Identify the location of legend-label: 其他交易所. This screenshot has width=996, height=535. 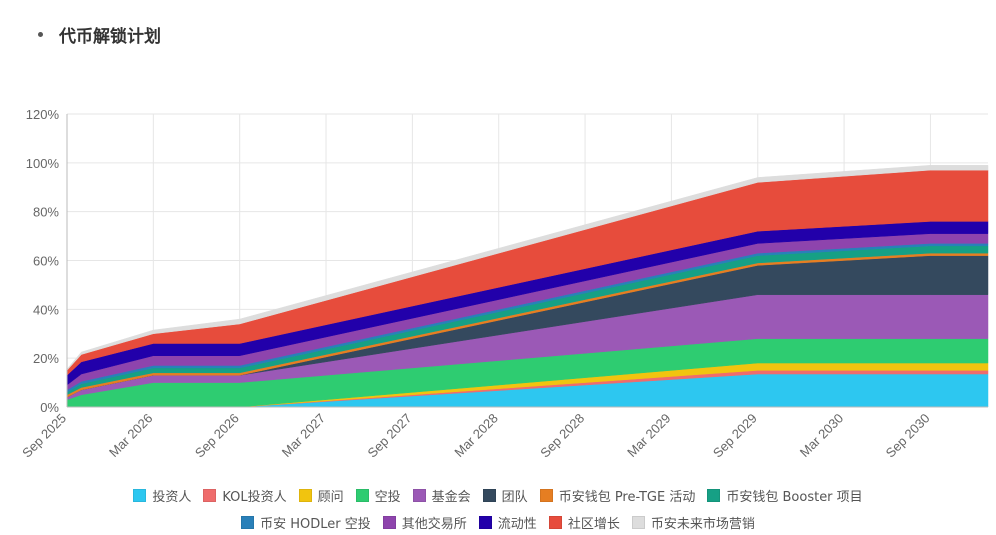
(434, 524).